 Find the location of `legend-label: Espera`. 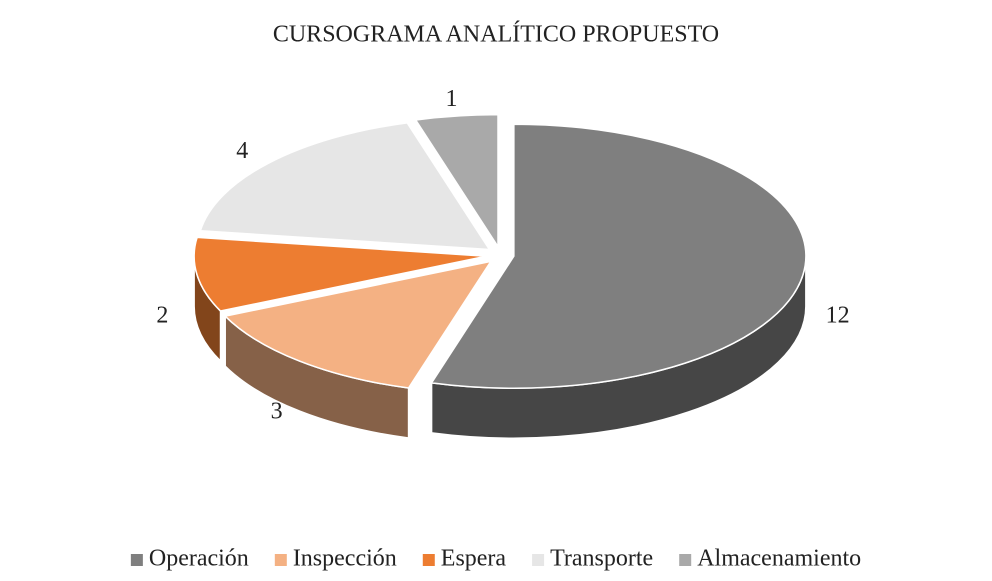

legend-label: Espera is located at coordinates (474, 559).